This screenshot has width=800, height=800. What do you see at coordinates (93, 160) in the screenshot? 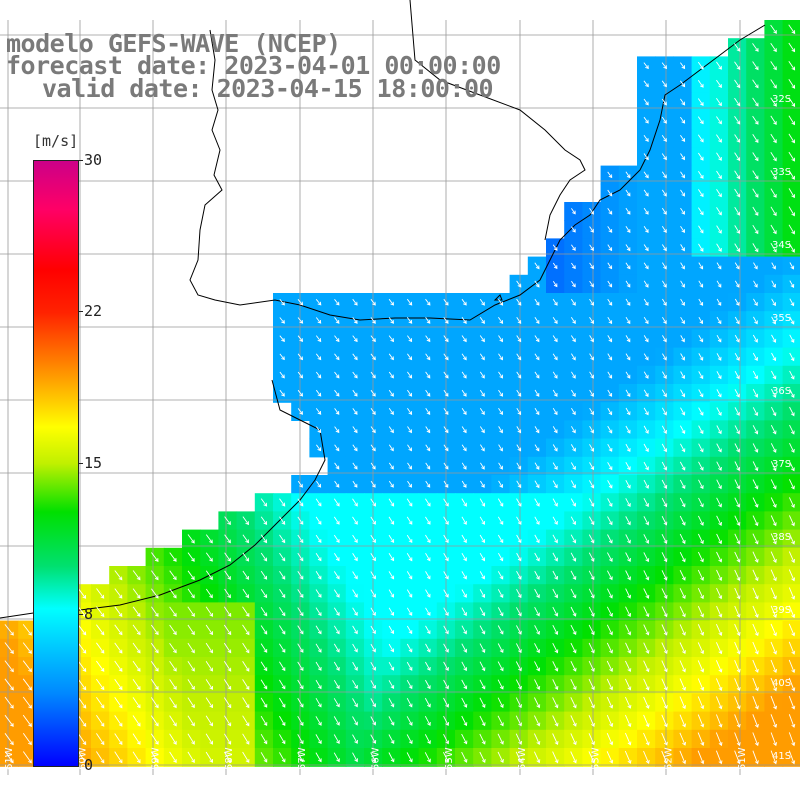
I see `colorbar-tick-30: 30` at bounding box center [93, 160].